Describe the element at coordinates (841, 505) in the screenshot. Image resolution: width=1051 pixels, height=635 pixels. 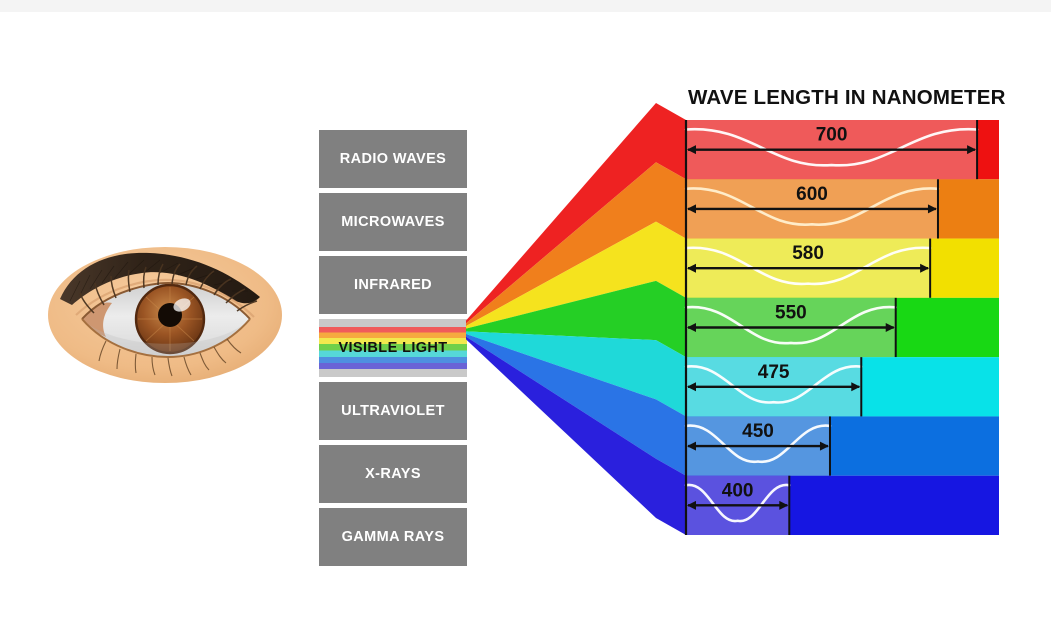
I see `chart-row-400: 400` at that location.